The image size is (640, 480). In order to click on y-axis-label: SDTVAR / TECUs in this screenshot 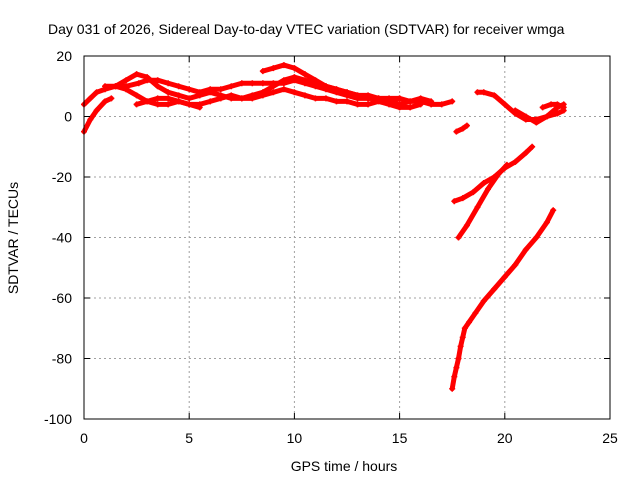, I will do `click(13, 238)`.